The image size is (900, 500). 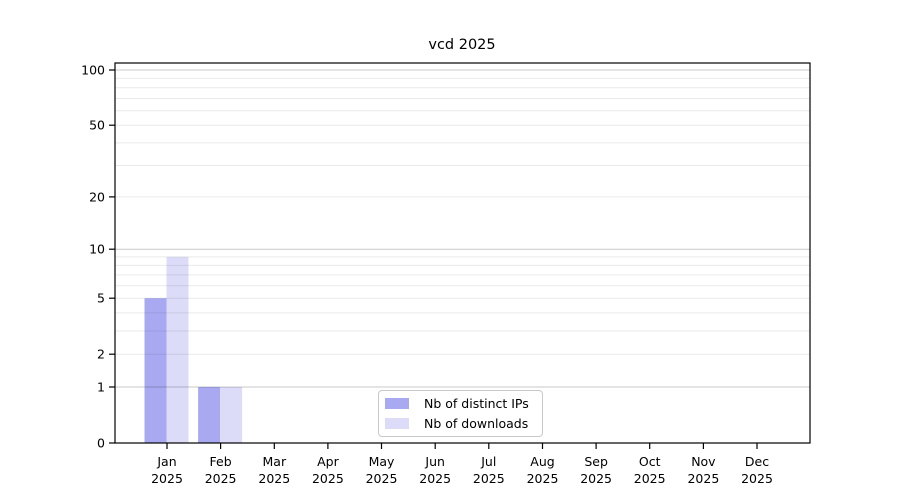 I want to click on legend-label-distinct-ips: Nb of distinct IPs, so click(x=476, y=403).